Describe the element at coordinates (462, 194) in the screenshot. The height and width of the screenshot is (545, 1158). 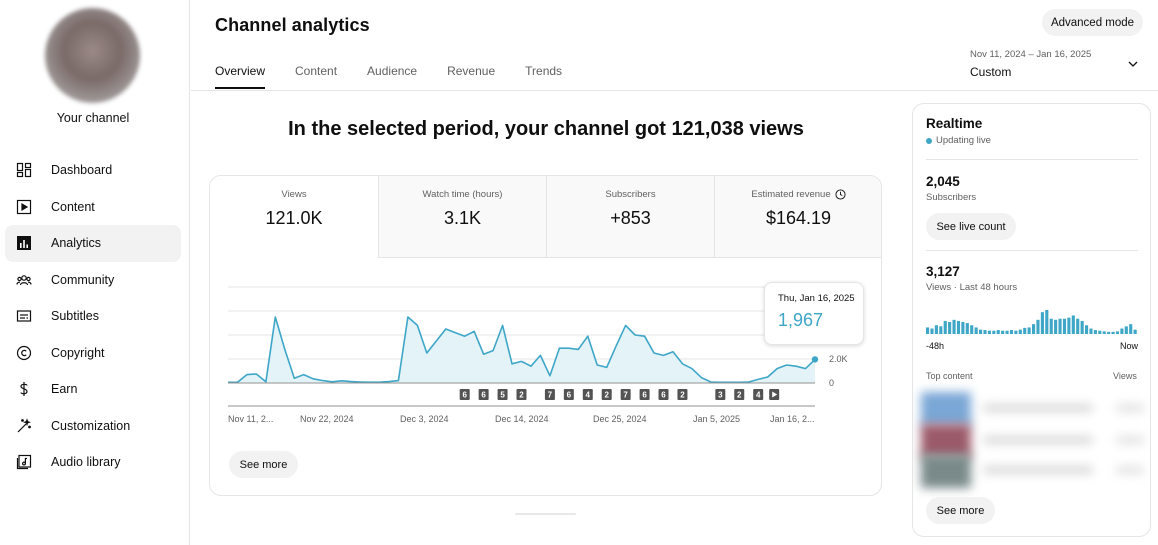
I see `metric-label: Watch time (hours)` at that location.